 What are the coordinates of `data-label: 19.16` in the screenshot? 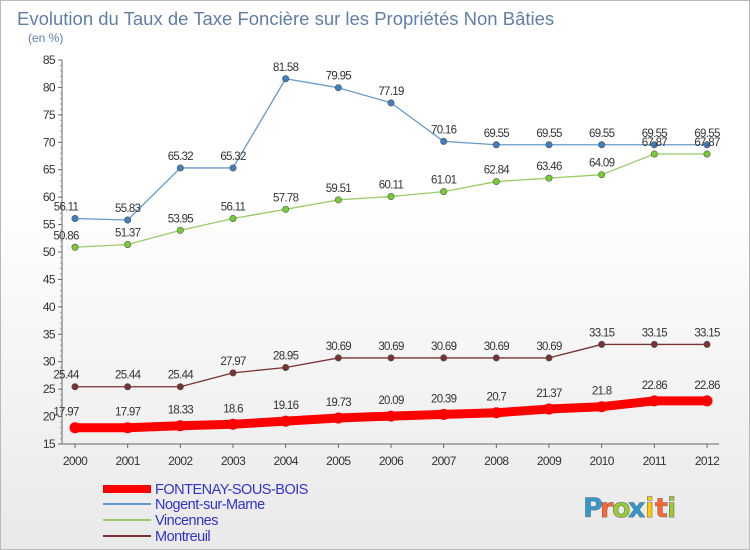 It's located at (286, 406).